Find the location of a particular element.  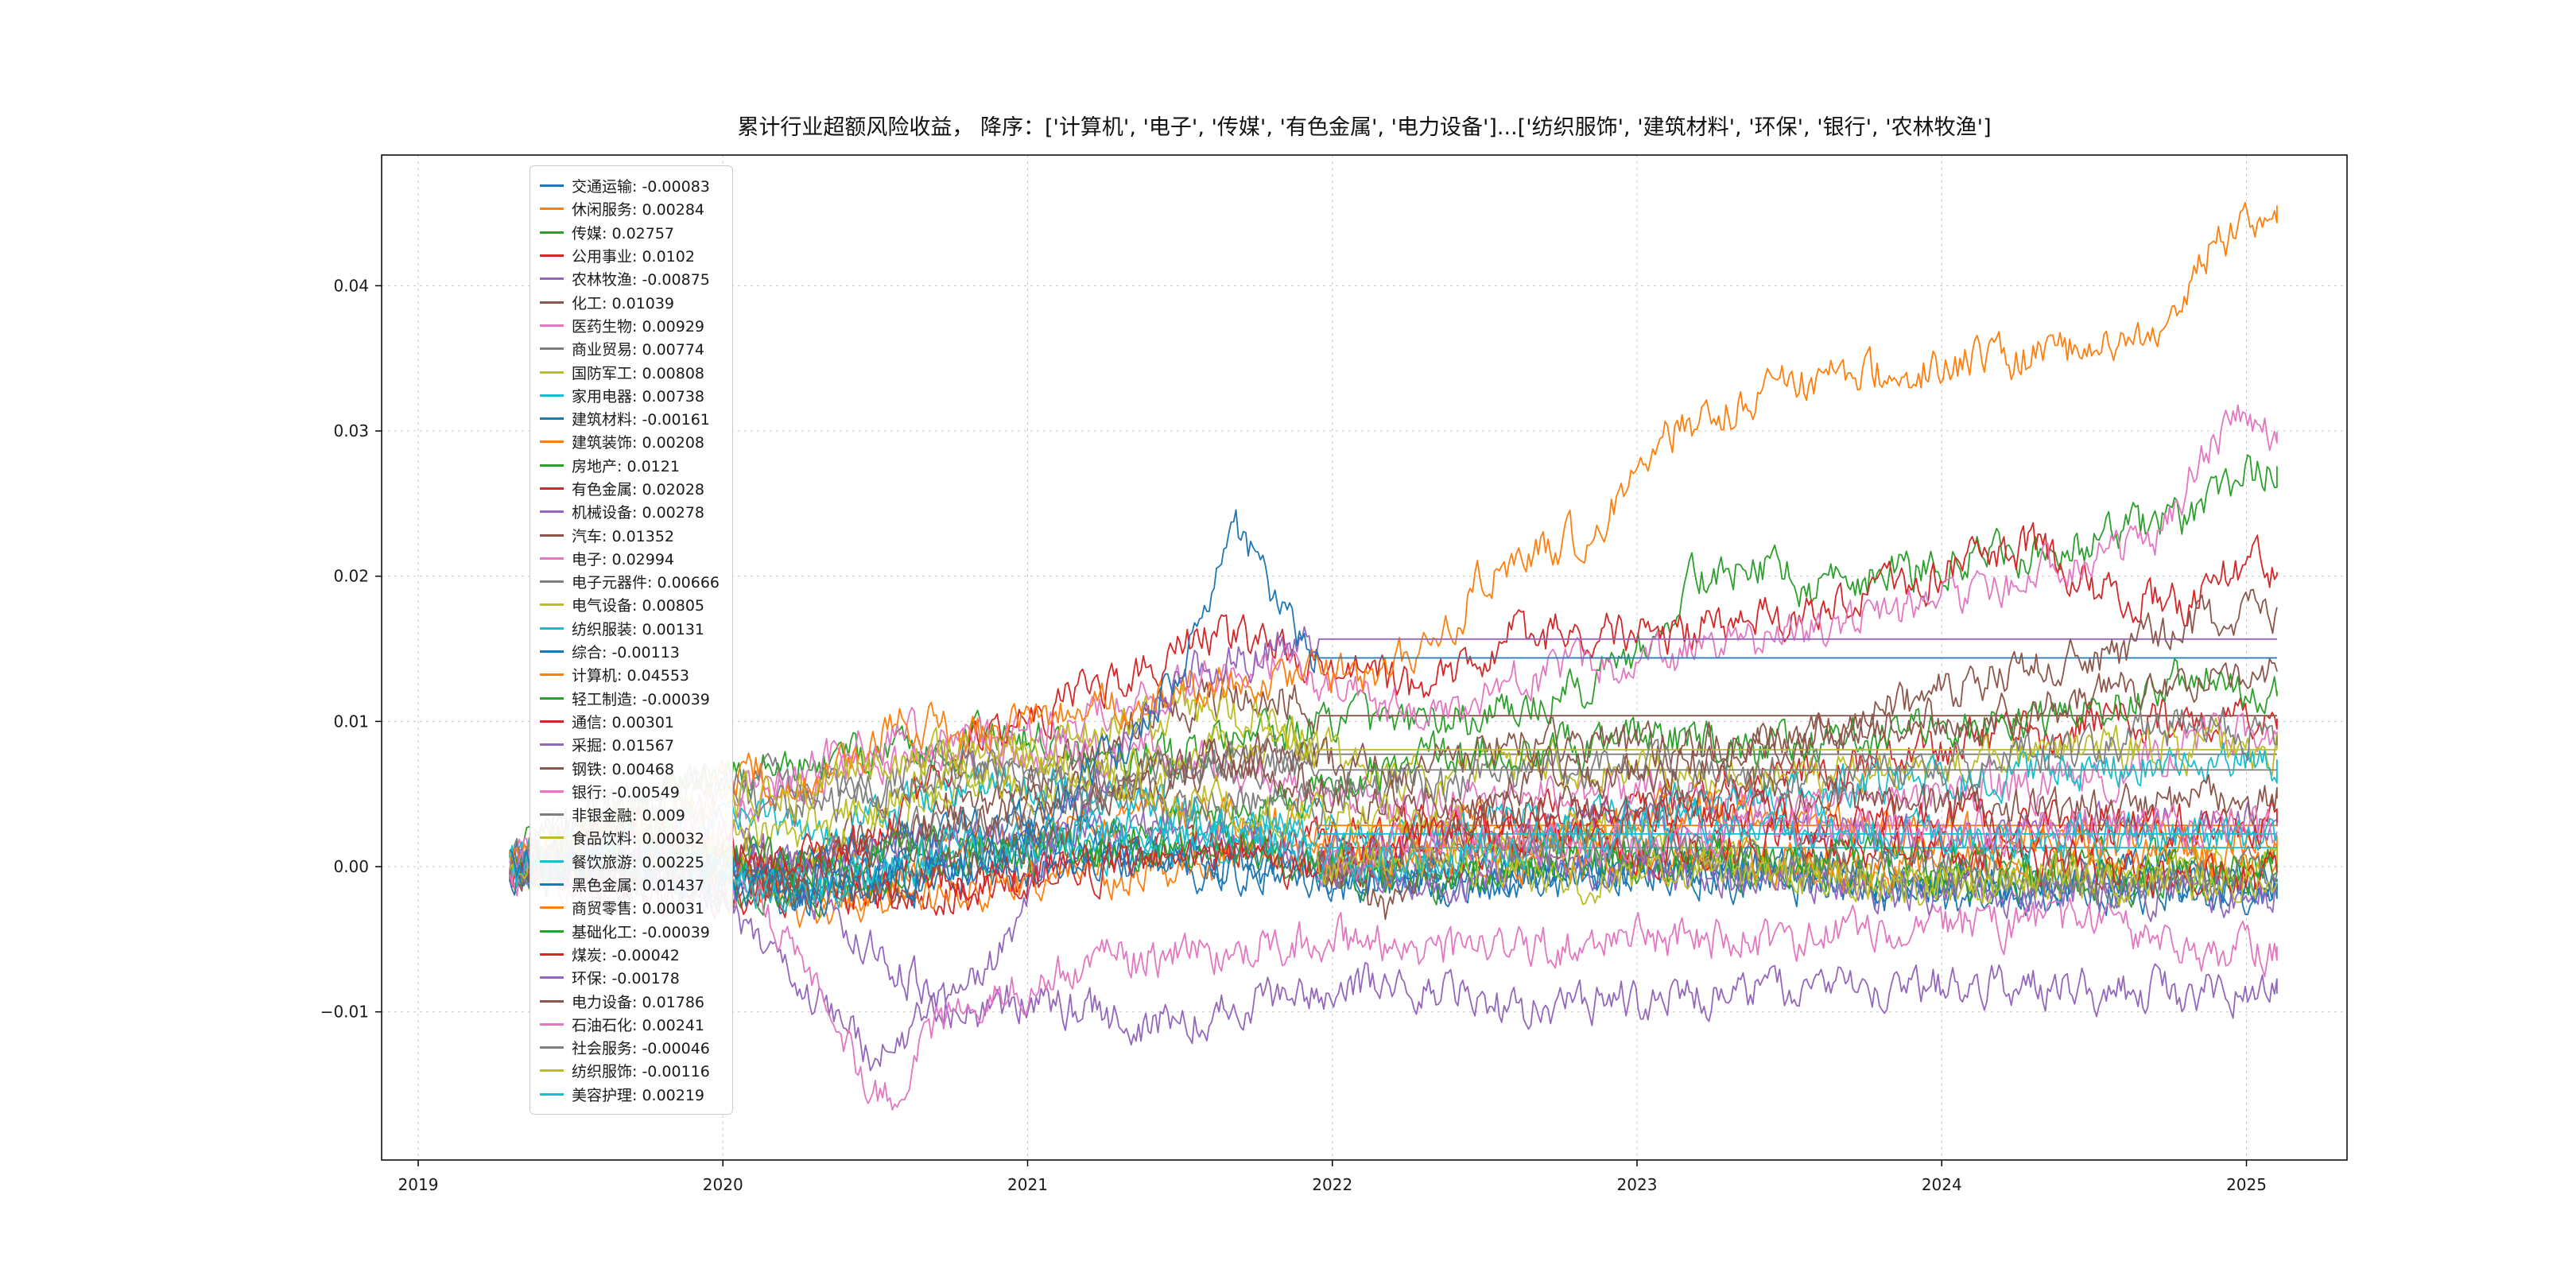

legend-item: 有色金属: 0.02028 is located at coordinates (630, 488).